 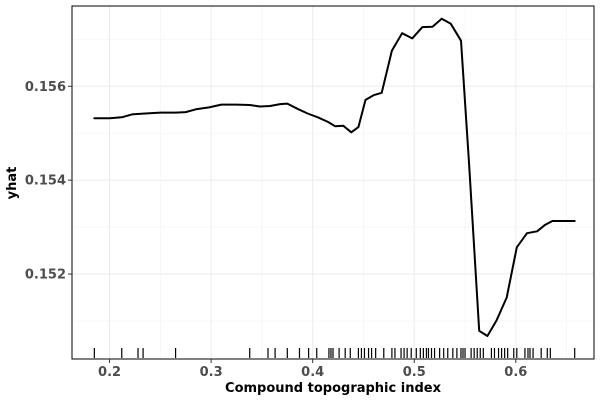 What do you see at coordinates (45, 181) in the screenshot?
I see `y-tick-label: 0.154` at bounding box center [45, 181].